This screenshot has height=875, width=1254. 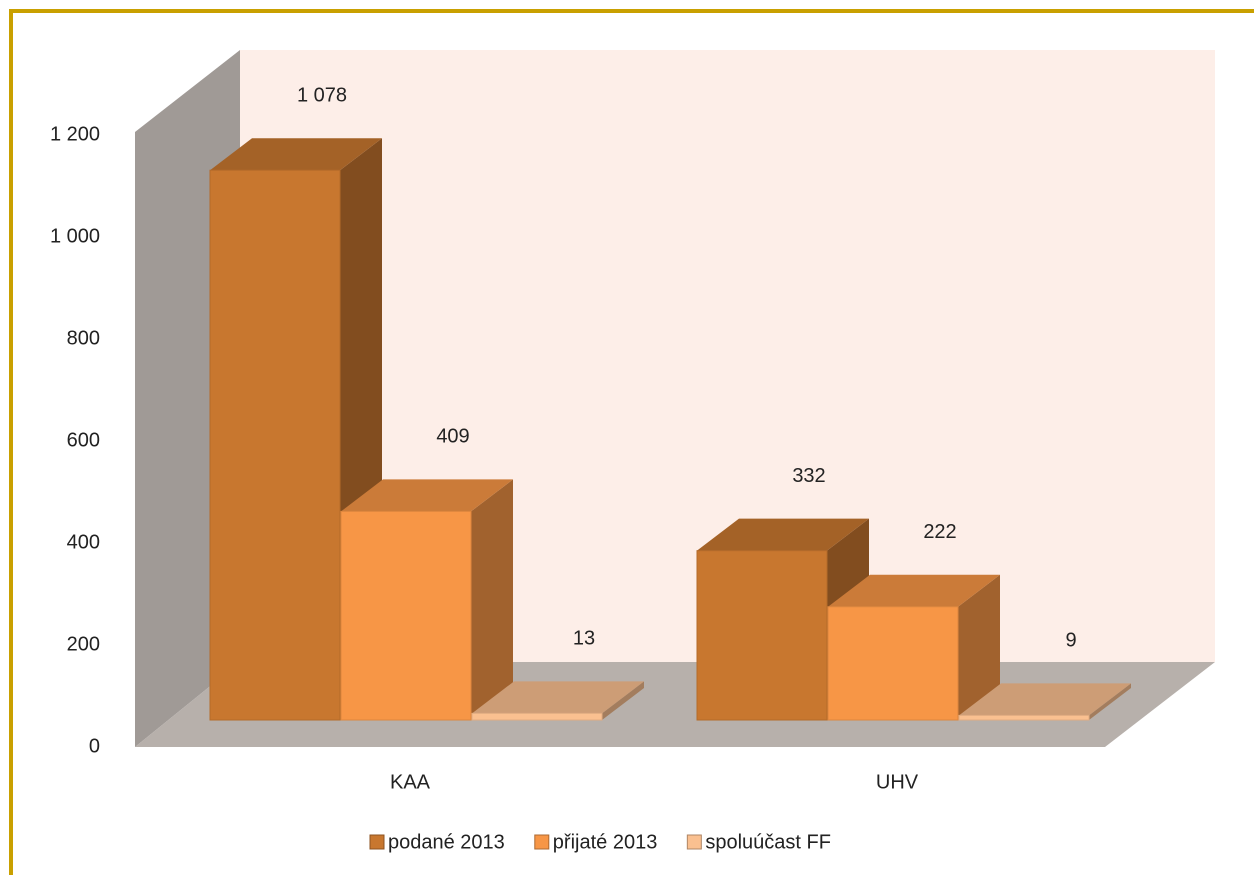 I want to click on x-tick-label: UHV, so click(x=897, y=782).